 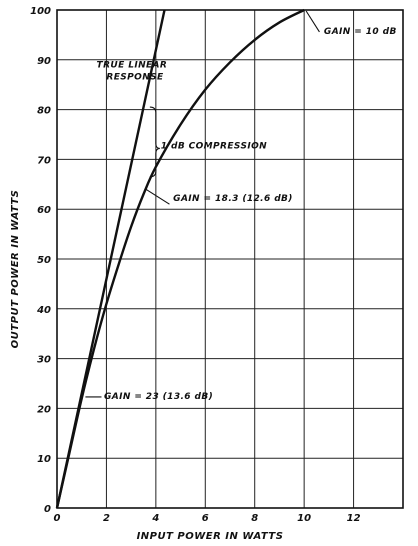 What do you see at coordinates (304, 518) in the screenshot?
I see `x-tick-label: 10` at bounding box center [304, 518].